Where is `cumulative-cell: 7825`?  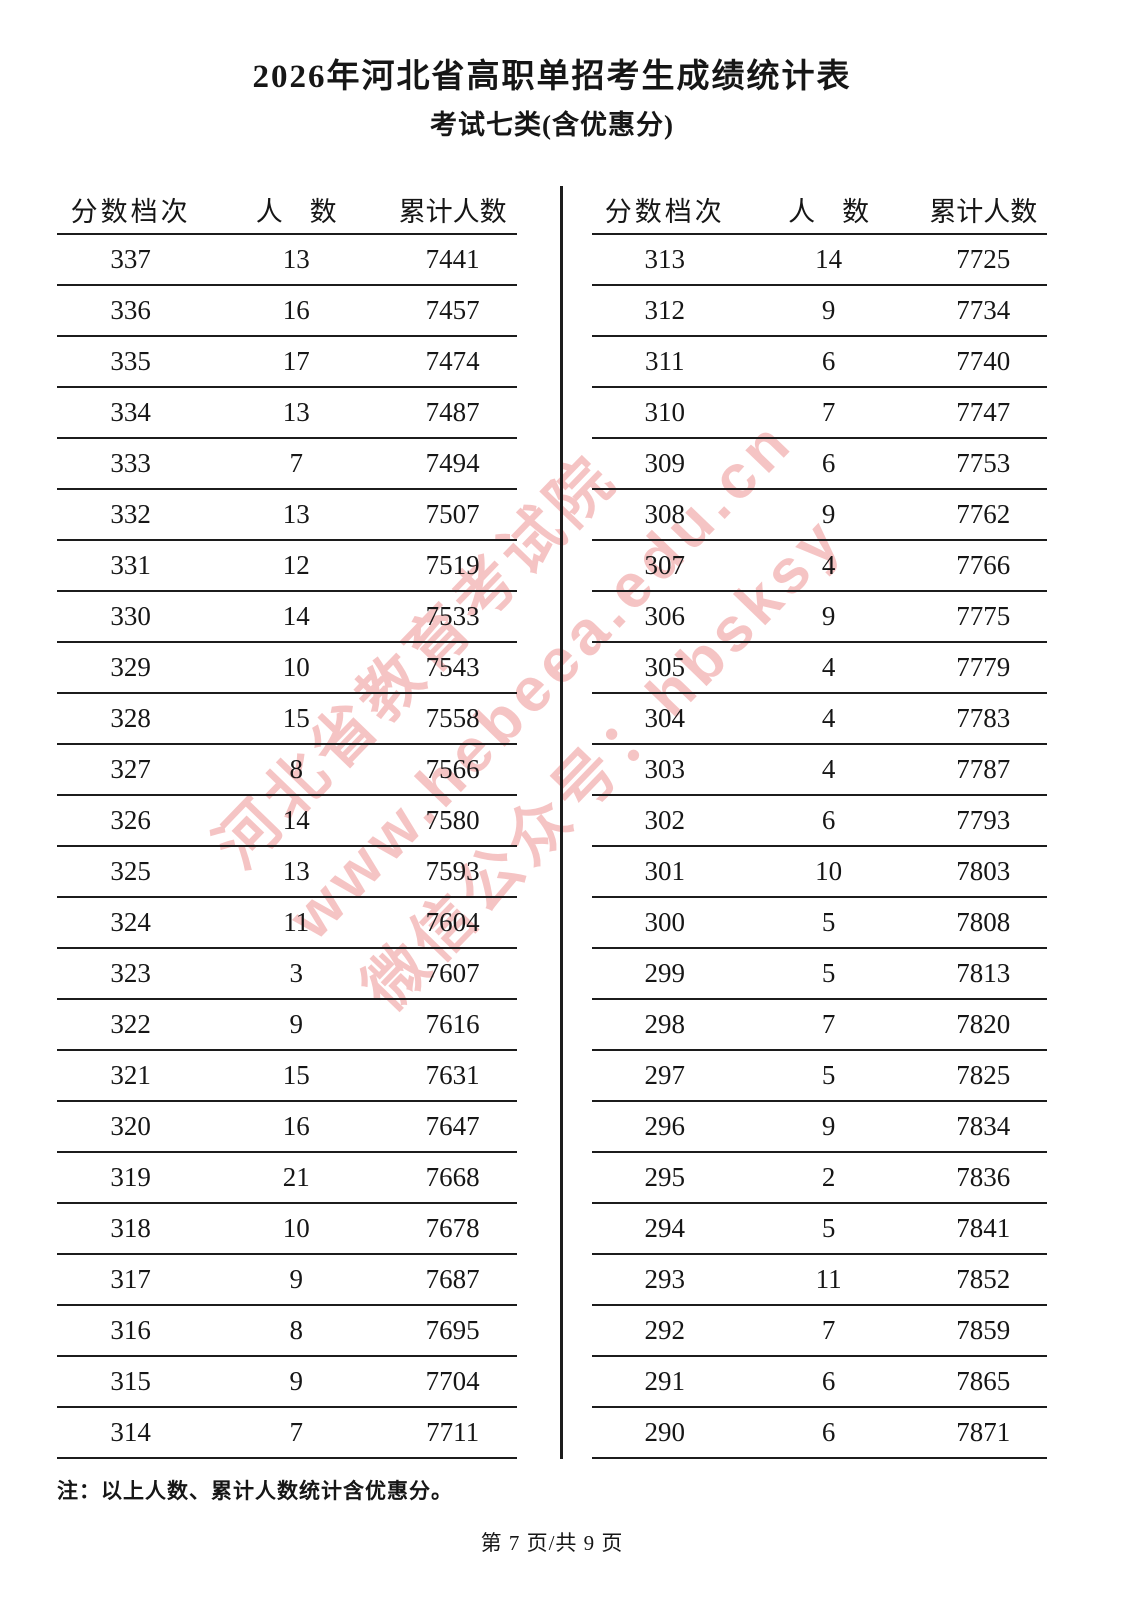
cumulative-cell: 7825 is located at coordinates (983, 1075).